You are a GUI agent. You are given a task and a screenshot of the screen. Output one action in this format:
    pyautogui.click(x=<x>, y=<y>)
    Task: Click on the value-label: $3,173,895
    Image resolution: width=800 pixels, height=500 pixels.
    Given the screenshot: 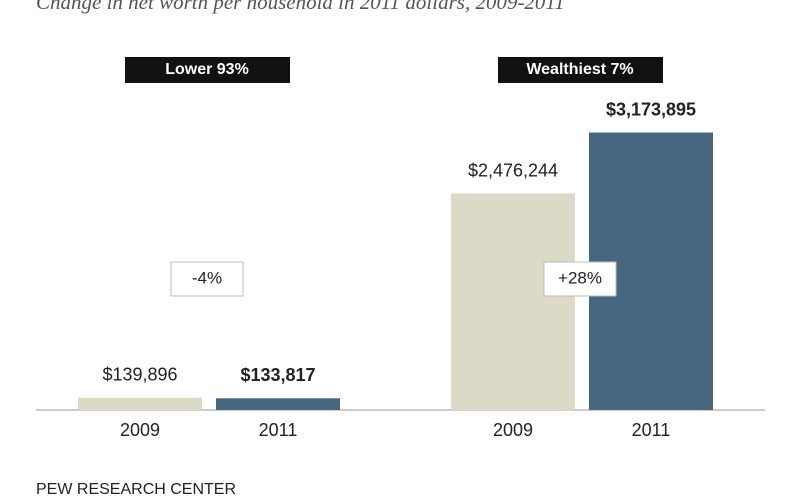 What is the action you would take?
    pyautogui.click(x=651, y=109)
    